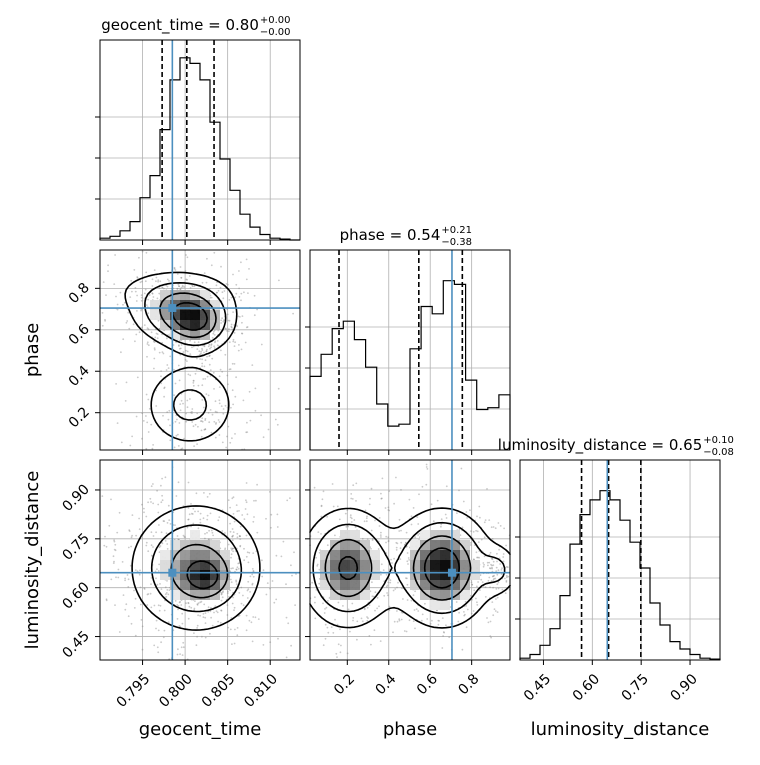  I want to click on title-luminosity_distance: luminosity_distance = 0.65, so click(600, 445).